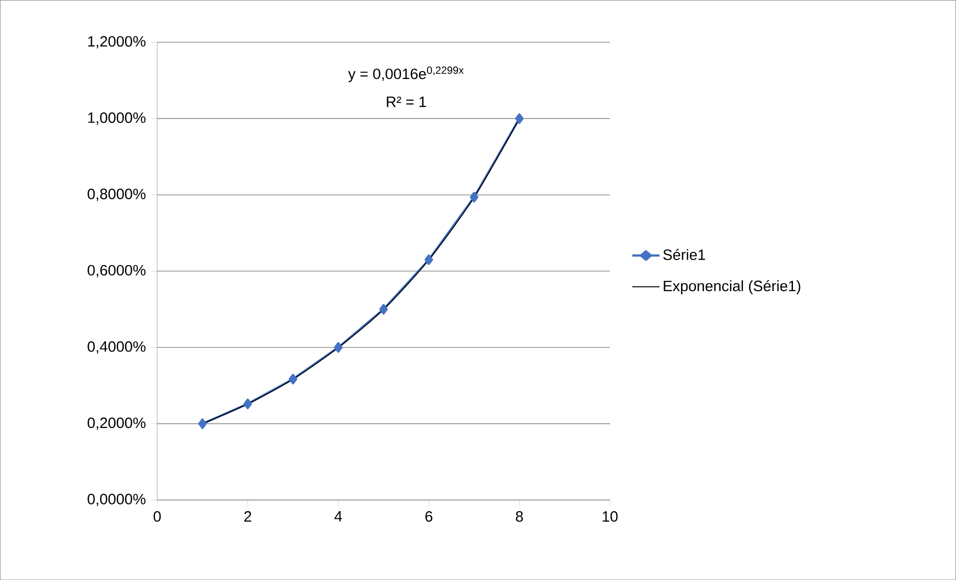 This screenshot has width=956, height=580. Describe the element at coordinates (338, 516) in the screenshot. I see `x-tick-label: 4` at that location.